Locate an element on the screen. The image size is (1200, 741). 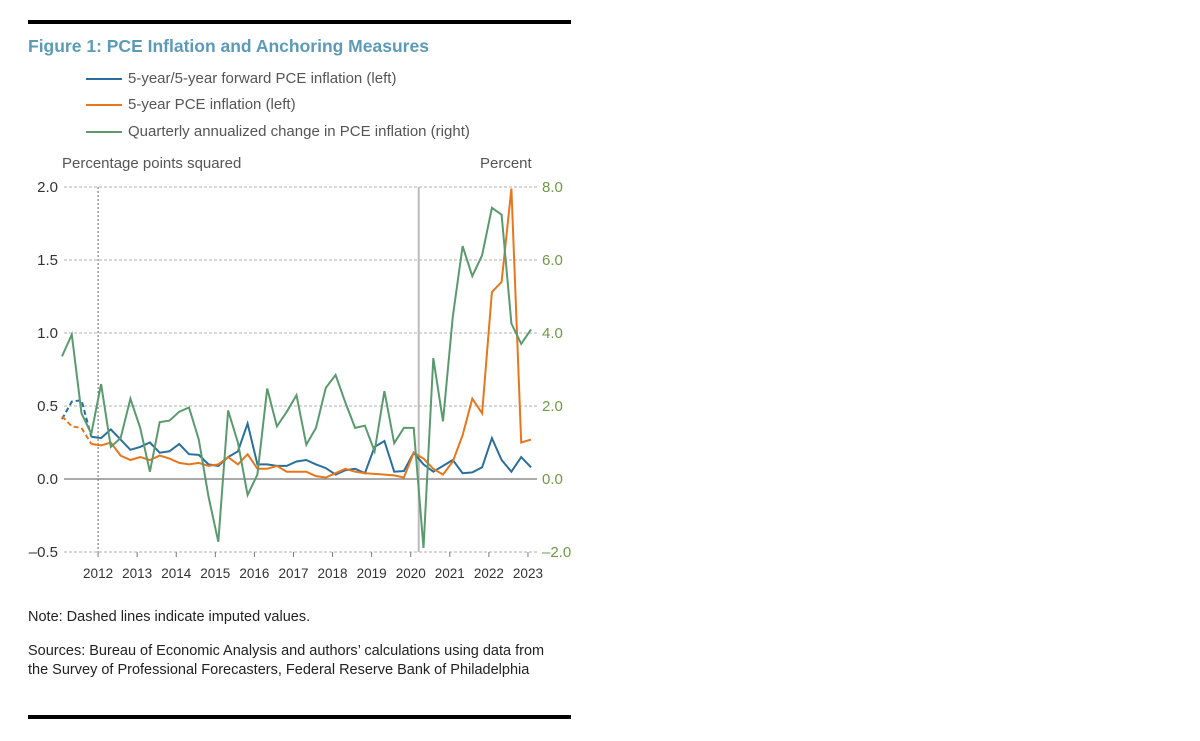
x-tick-label: 2013 is located at coordinates (137, 573).